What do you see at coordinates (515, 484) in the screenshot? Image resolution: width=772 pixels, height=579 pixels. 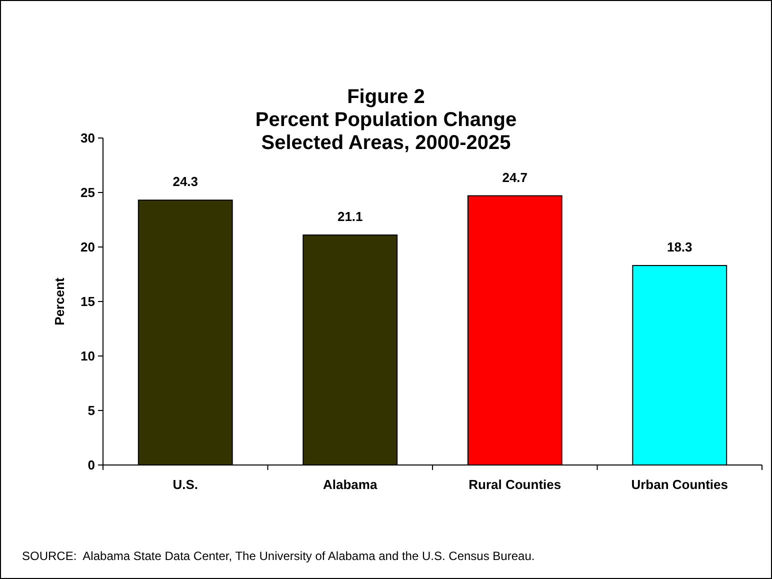 I see `x-tick-label: Rural Counties` at bounding box center [515, 484].